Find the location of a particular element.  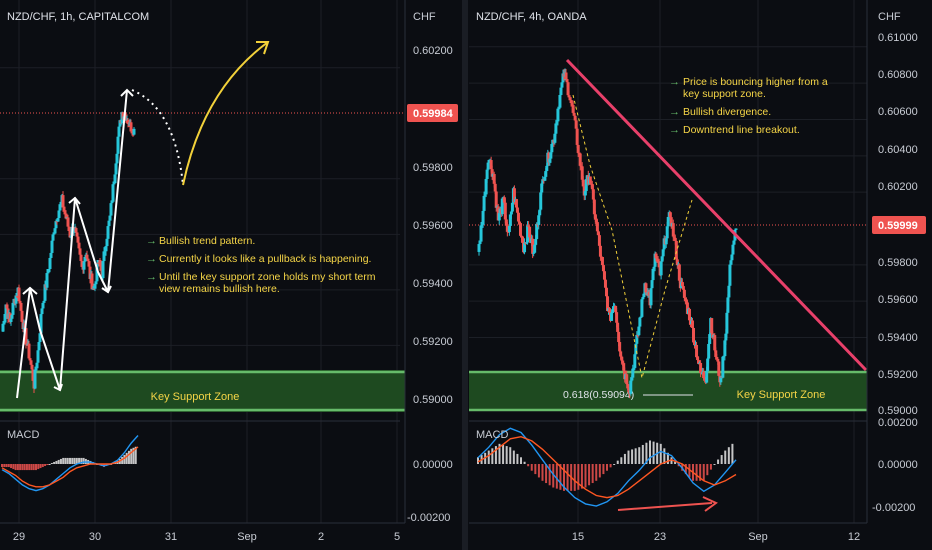

right-chart-title: NZD/CHF, 4h, OANDA is located at coordinates (531, 17).